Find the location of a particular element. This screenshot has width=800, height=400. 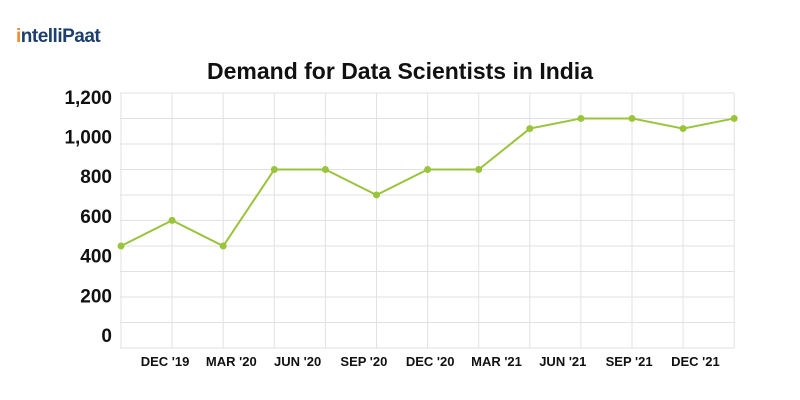

y-tick-label: 400 is located at coordinates (96, 257).